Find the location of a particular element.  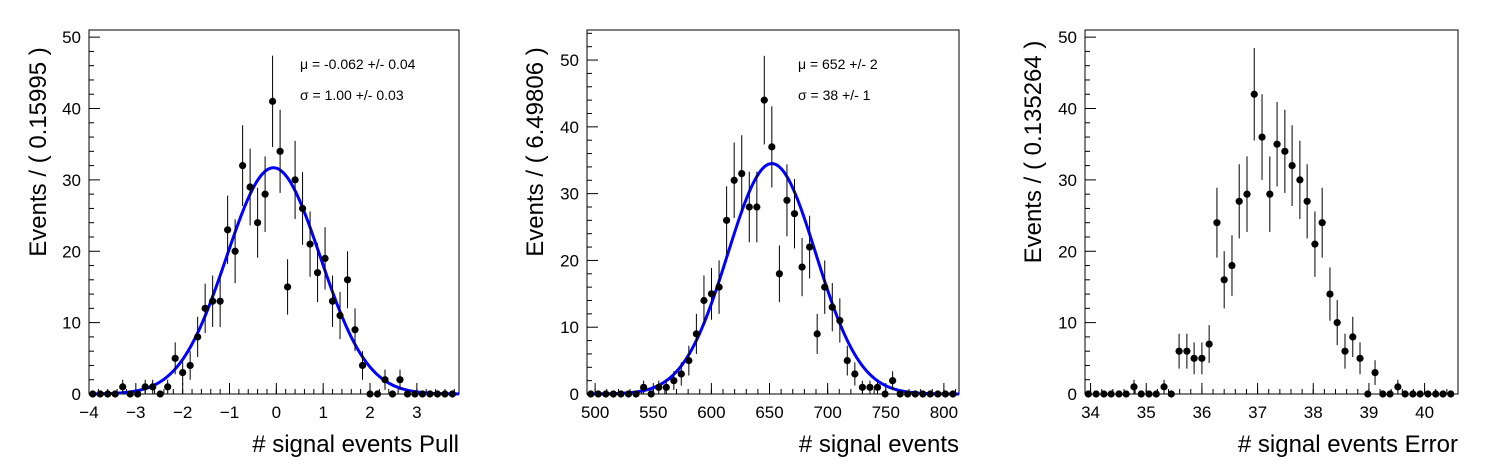

x-tick-label: 2 is located at coordinates (369, 412).